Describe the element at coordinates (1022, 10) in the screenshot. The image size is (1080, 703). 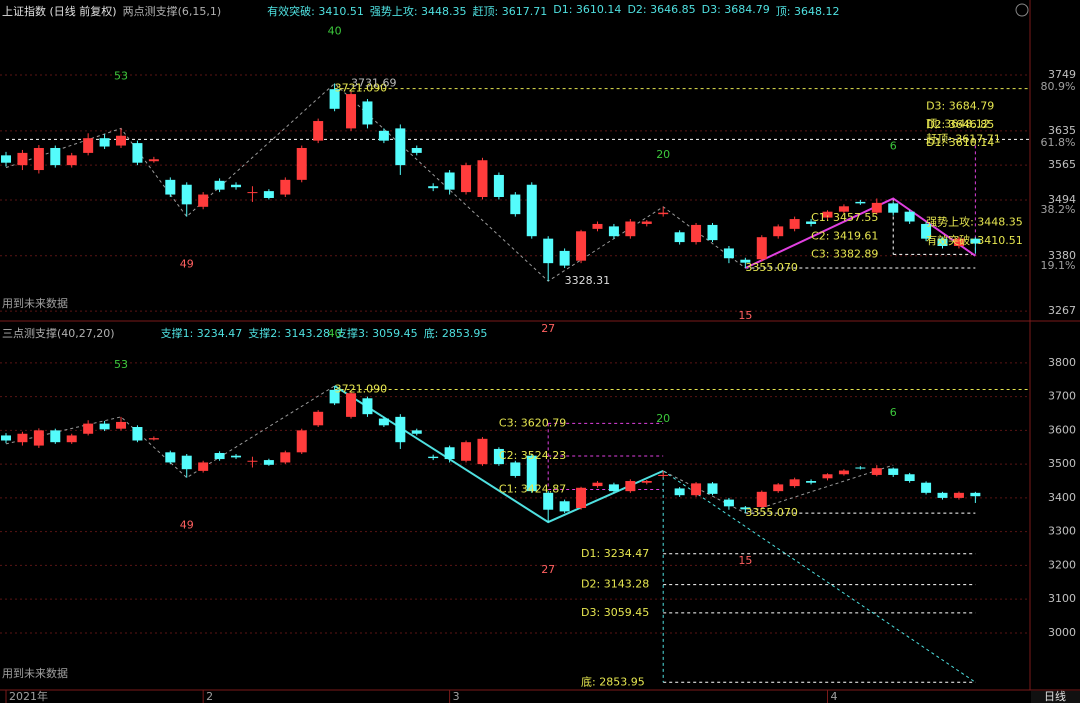
I see `settings-icon` at that location.